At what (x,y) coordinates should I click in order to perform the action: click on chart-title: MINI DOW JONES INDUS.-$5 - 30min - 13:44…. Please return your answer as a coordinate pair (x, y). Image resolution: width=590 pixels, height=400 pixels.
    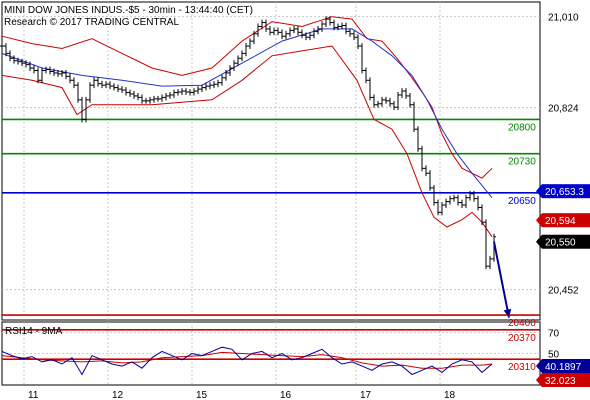
    Looking at the image, I should click on (128, 10).